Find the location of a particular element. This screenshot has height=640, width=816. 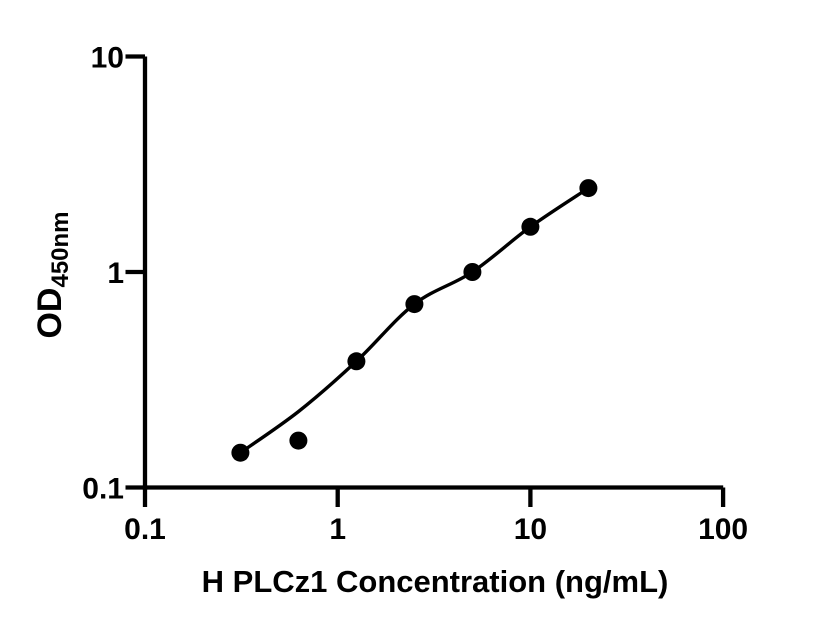

y-tick-label: 0.1 is located at coordinates (103, 489).